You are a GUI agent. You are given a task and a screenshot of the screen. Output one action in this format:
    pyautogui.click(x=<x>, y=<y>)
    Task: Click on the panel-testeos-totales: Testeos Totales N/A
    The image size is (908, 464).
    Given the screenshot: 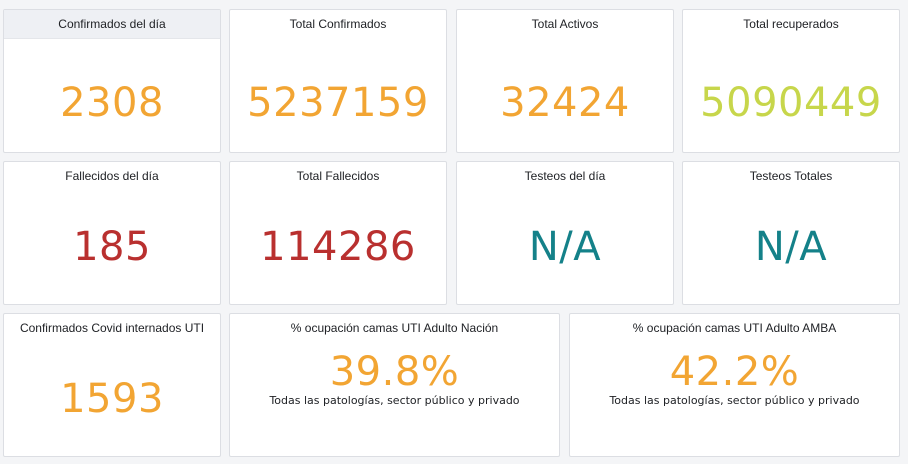 What is the action you would take?
    pyautogui.click(x=791, y=233)
    